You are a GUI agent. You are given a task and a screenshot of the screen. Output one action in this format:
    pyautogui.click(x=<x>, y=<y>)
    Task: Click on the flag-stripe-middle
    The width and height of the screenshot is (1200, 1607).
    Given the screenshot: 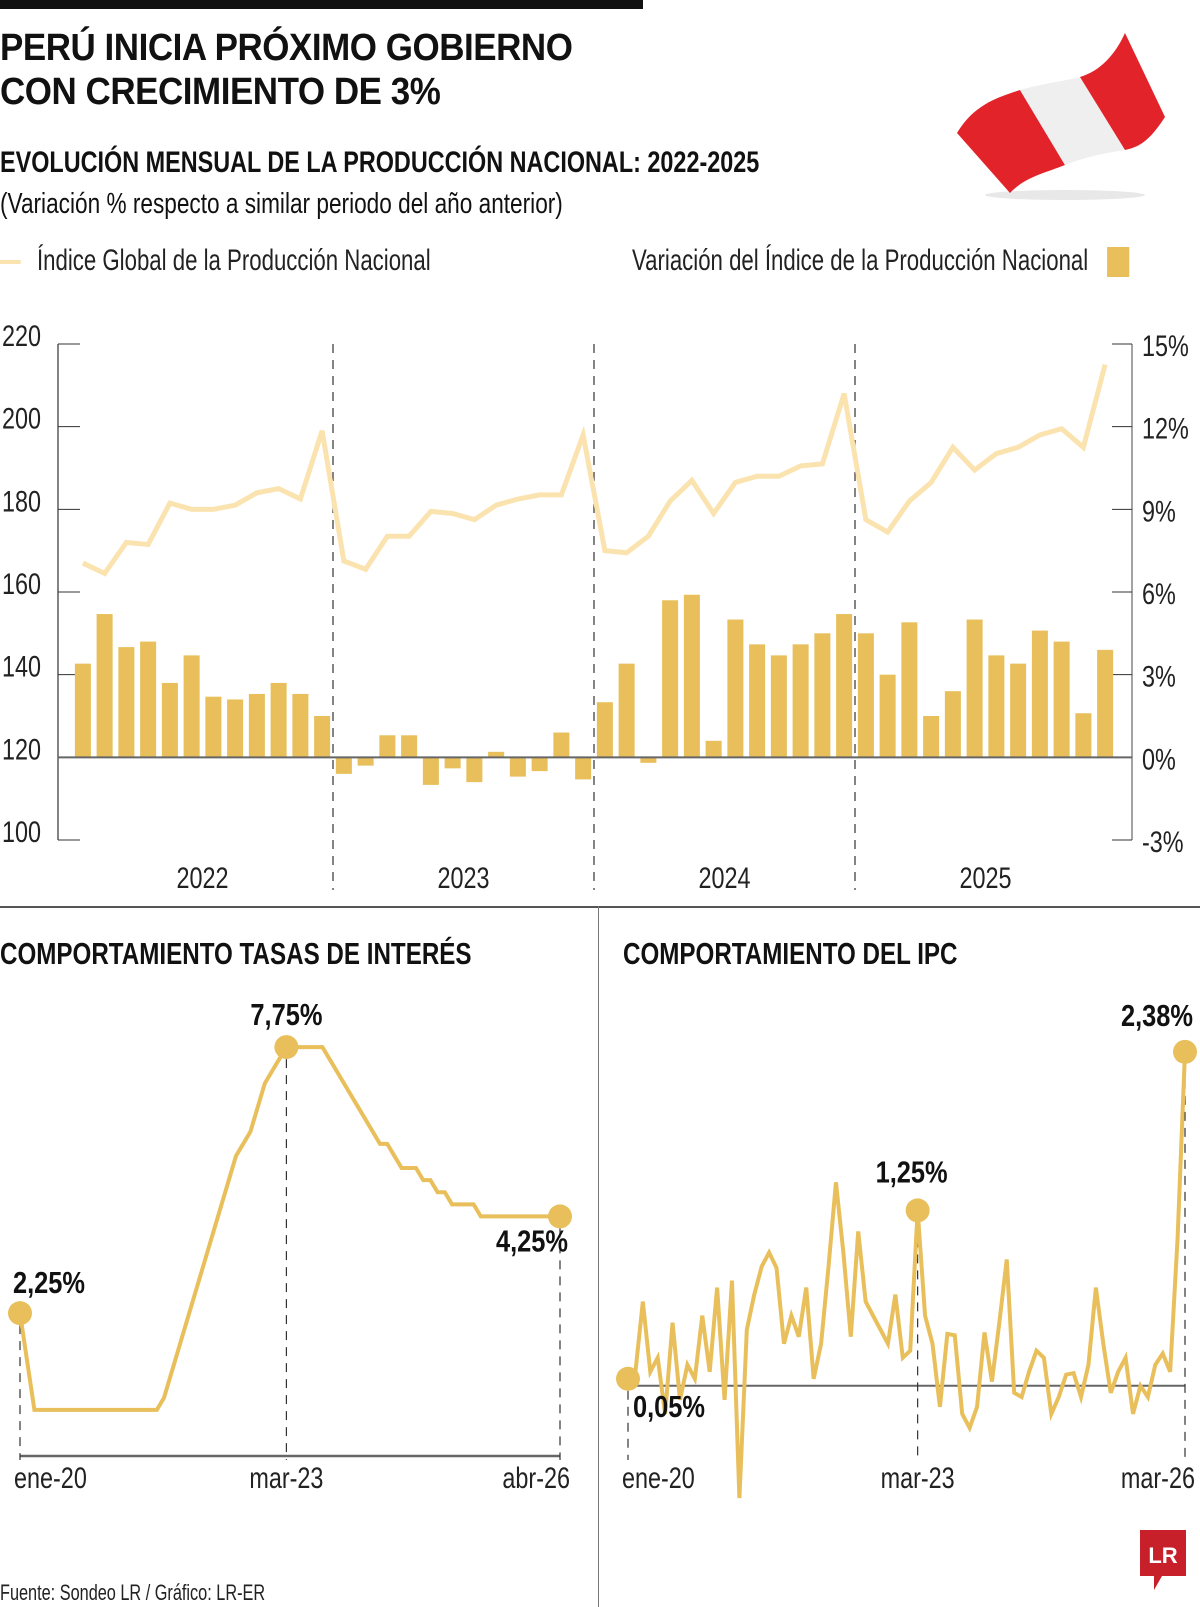 What is the action you would take?
    pyautogui.click(x=1072, y=121)
    